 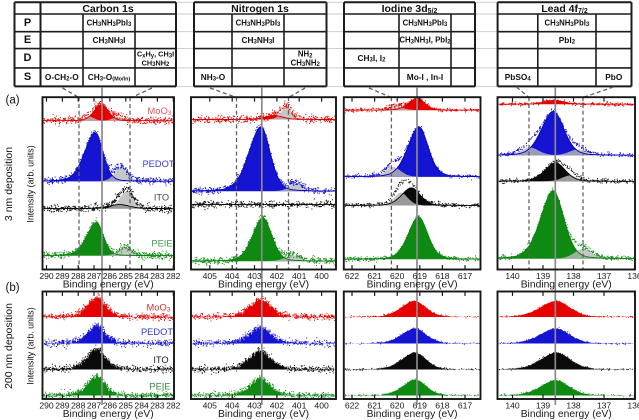 What do you see at coordinates (28, 58) in the screenshot?
I see `svg-text: D` at bounding box center [28, 58].